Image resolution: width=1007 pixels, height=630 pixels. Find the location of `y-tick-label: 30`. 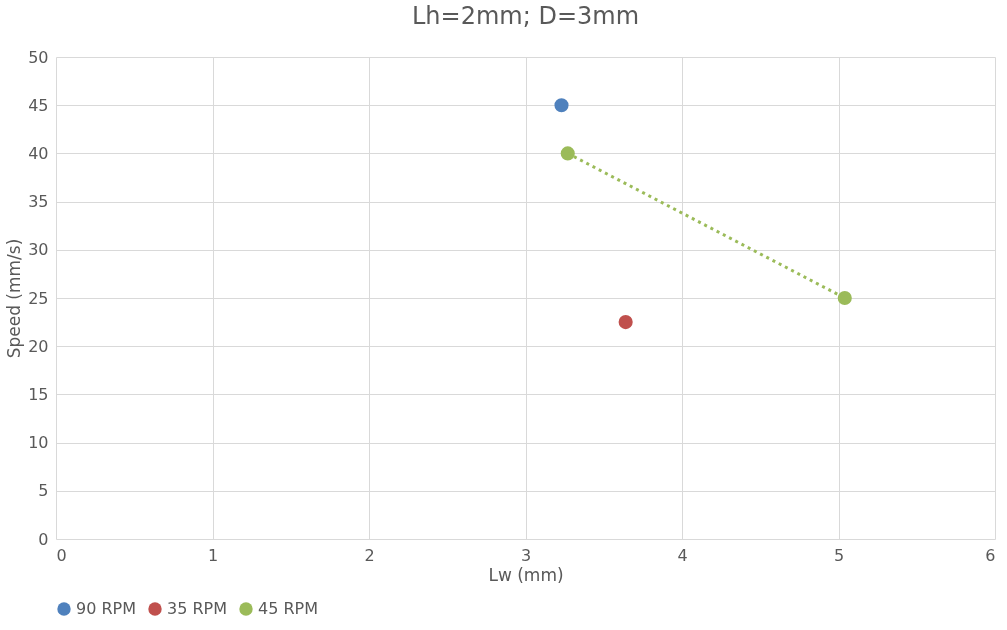

y-tick-label: 30 is located at coordinates (38, 250).